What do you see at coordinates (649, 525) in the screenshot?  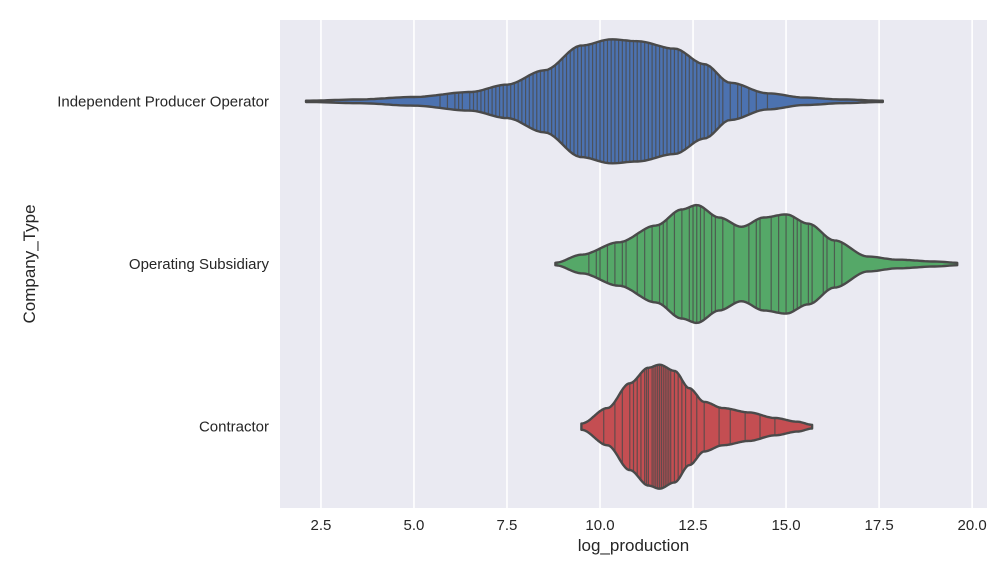 I see `x-tick-labels: 2.5 5.0 7.5 10.0 12.5 15.0 17.5 20.0` at bounding box center [649, 525].